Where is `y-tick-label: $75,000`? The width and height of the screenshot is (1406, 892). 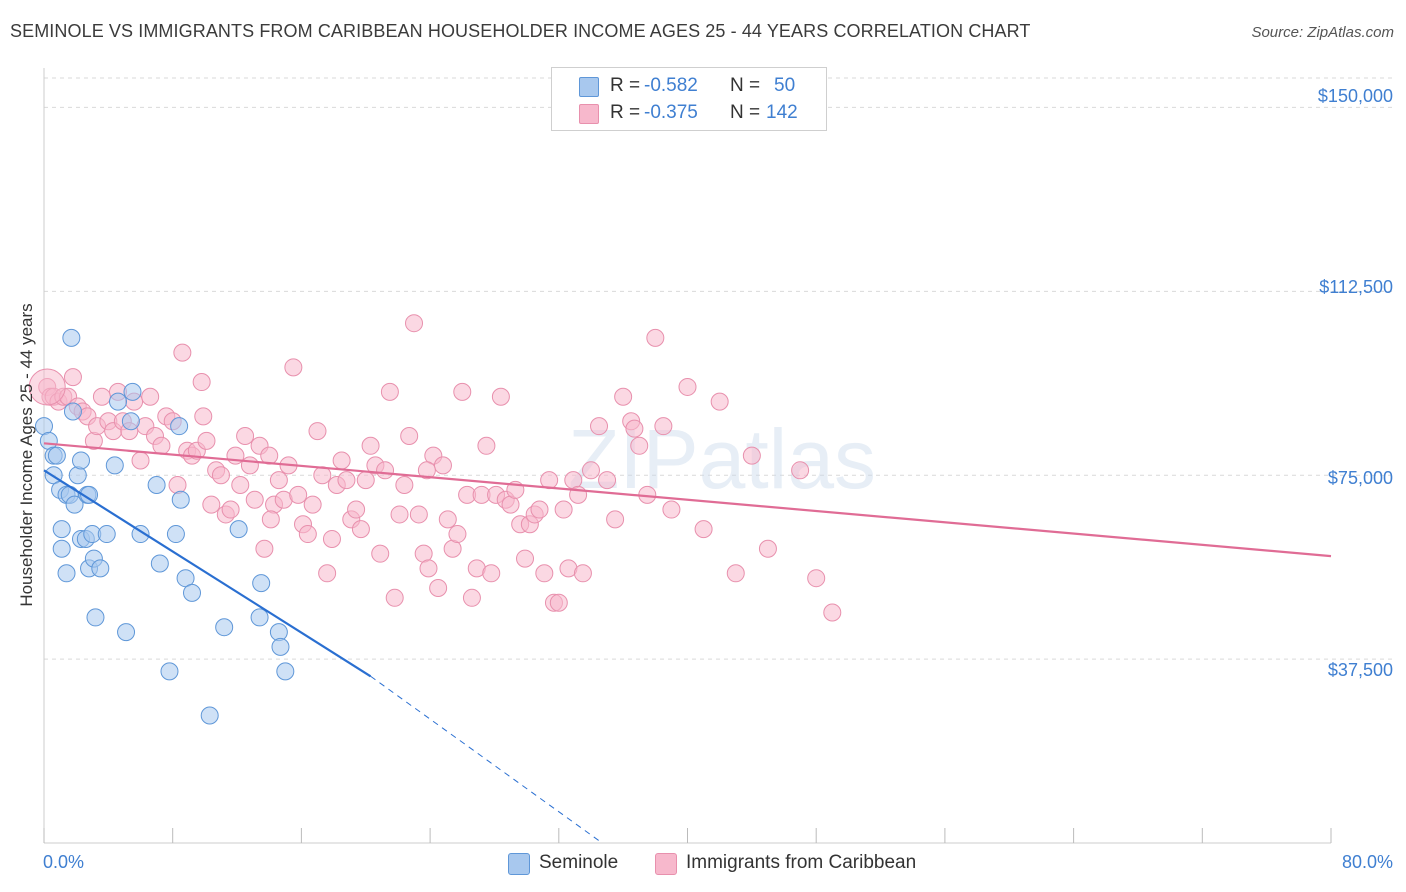
y-tick-label: $75,000 is located at coordinates (1360, 478).